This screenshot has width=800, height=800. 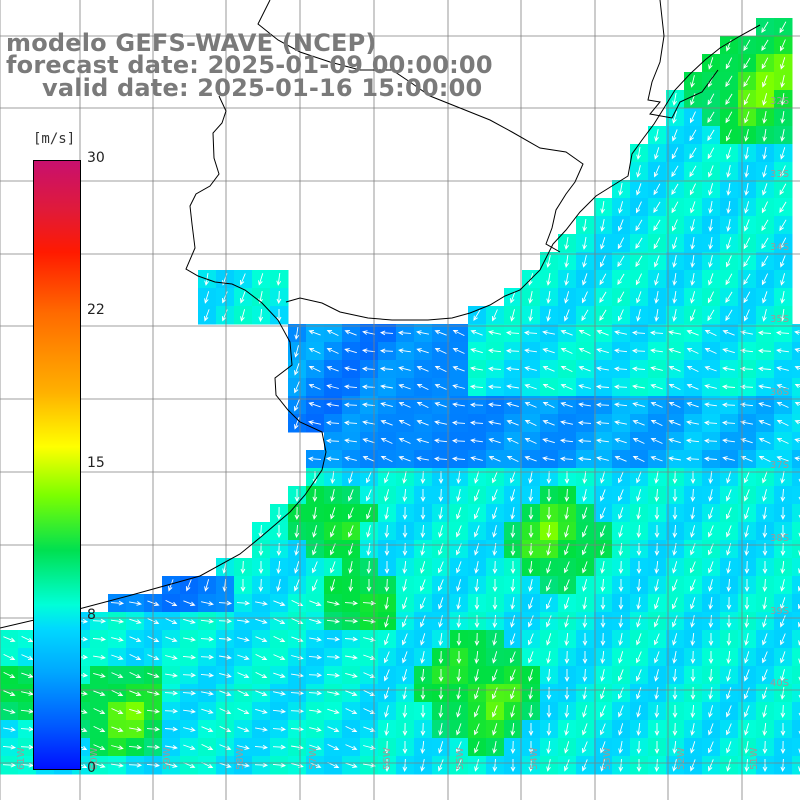 What do you see at coordinates (681, 758) in the screenshot?
I see `longitude-label: 52W` at bounding box center [681, 758].